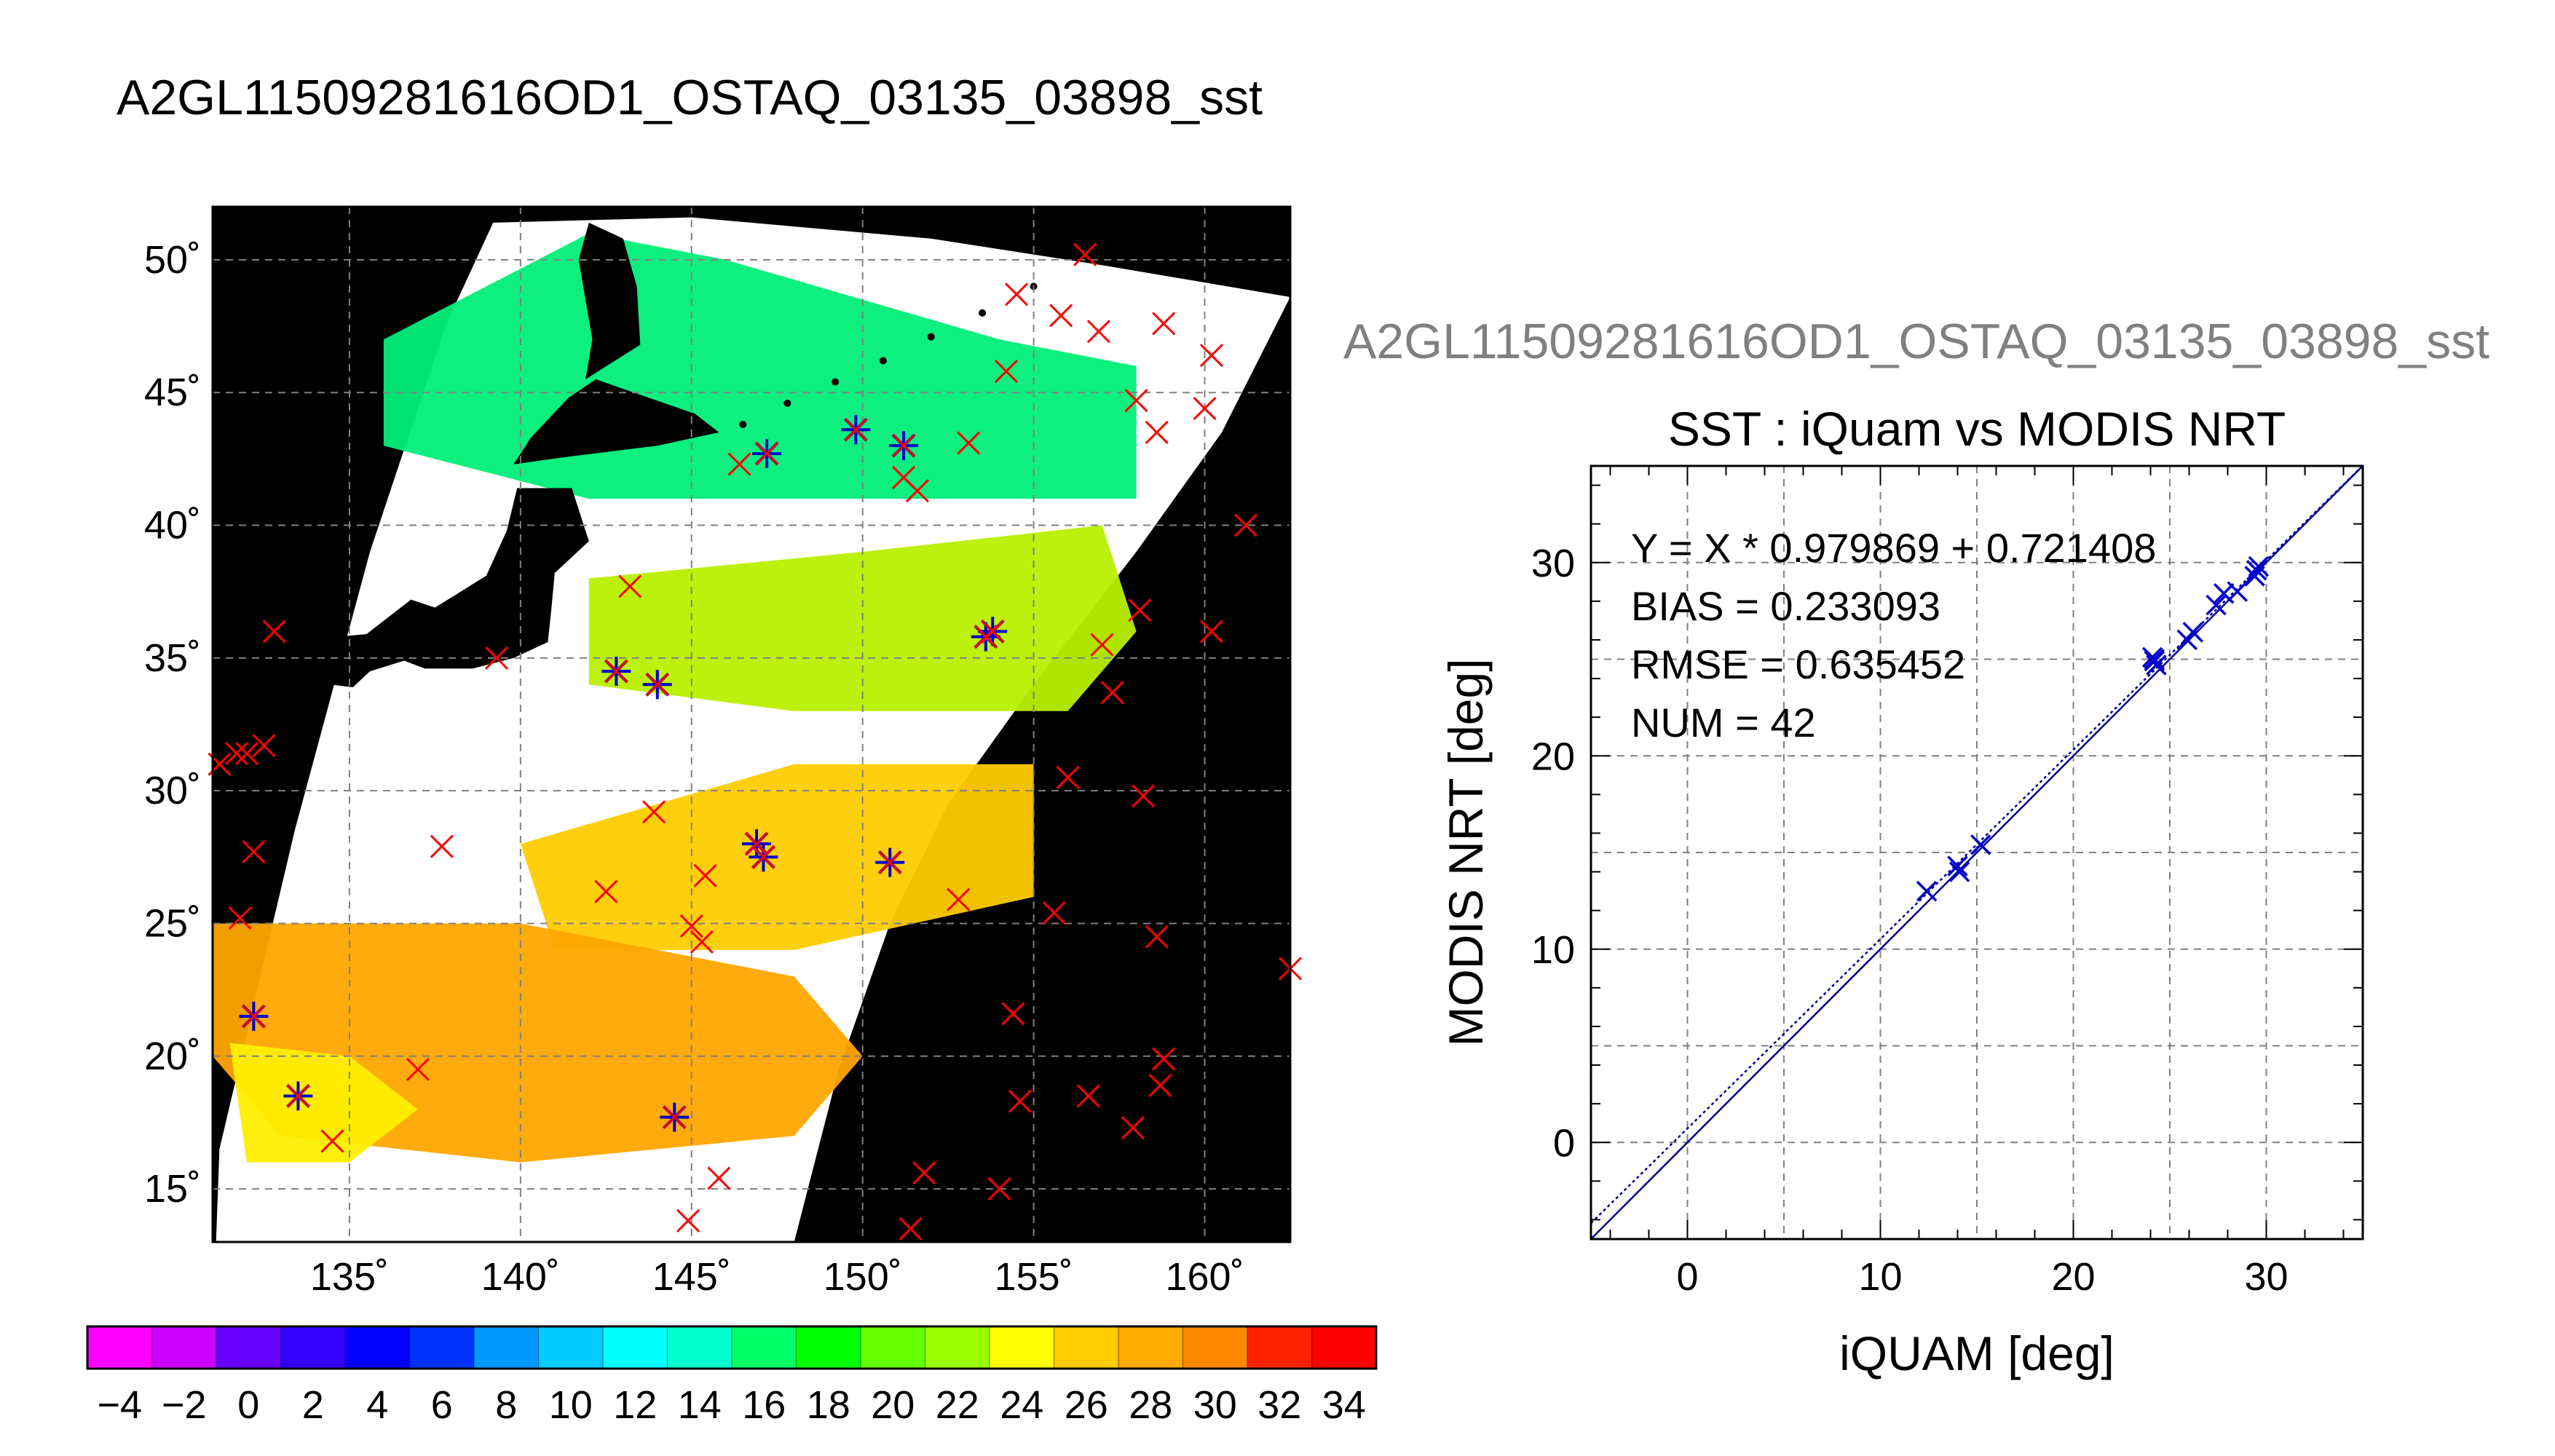 The height and width of the screenshot is (1456, 2555). What do you see at coordinates (863, 1277) in the screenshot?
I see `map-x-tick-label: 150˚` at bounding box center [863, 1277].